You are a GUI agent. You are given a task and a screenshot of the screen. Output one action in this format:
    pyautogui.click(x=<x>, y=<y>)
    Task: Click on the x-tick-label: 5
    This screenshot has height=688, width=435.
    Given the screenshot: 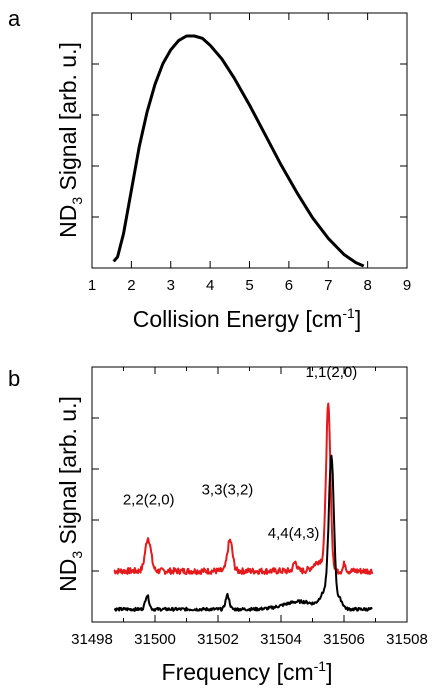 What is the action you would take?
    pyautogui.click(x=249, y=285)
    